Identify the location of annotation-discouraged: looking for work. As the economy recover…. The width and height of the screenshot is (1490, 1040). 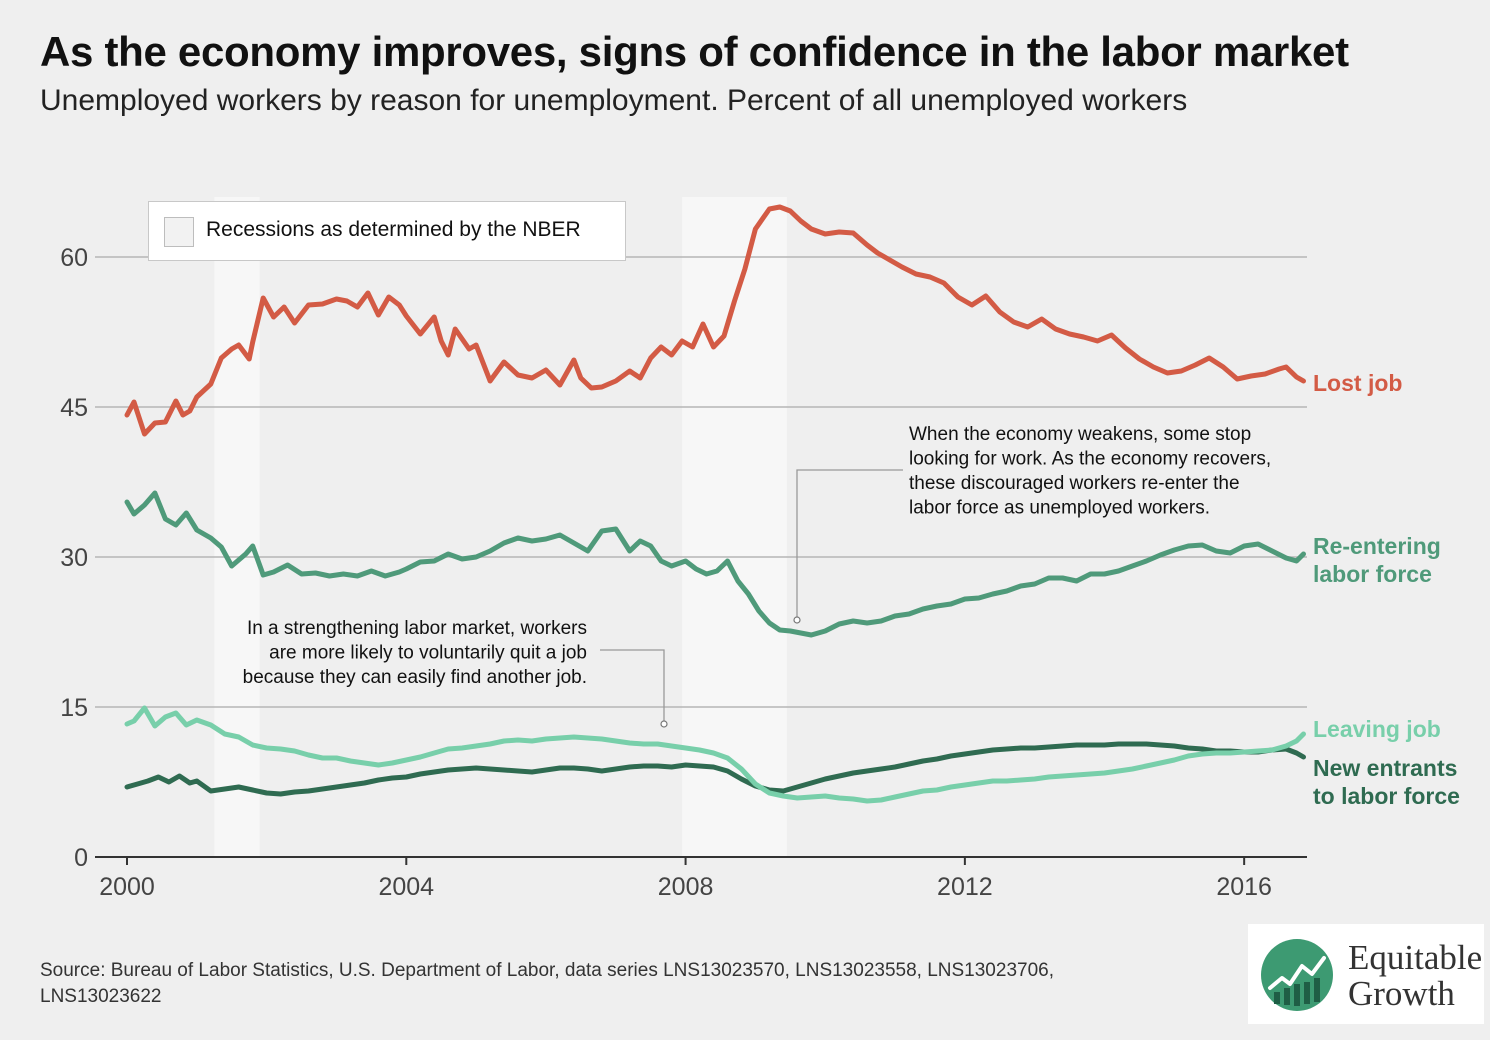
(1090, 459).